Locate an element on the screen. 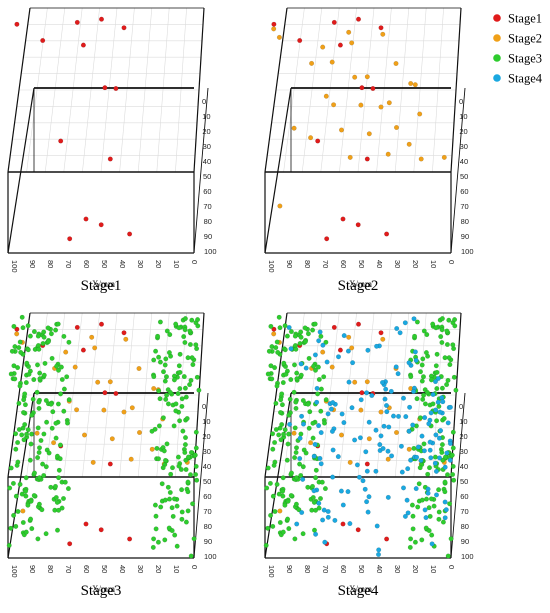 This screenshot has width=550, height=613. box-edge-left-back is located at coordinates (19, 395).